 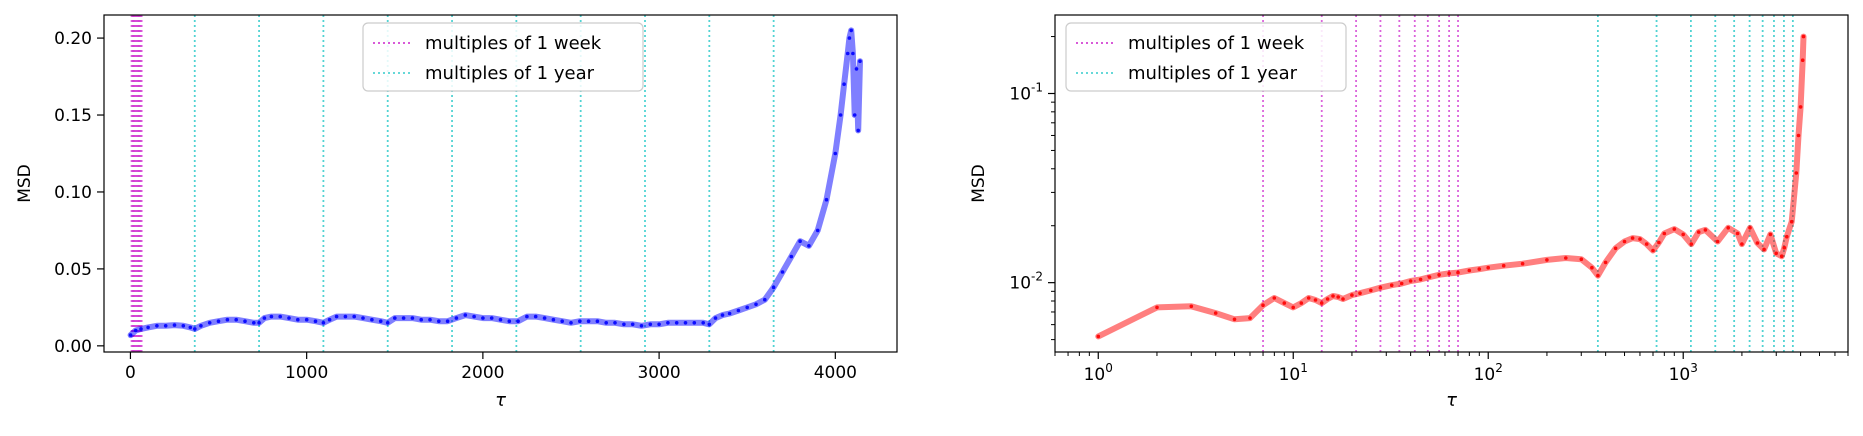 What do you see at coordinates (1206, 57) in the screenshot?
I see `legend-box` at bounding box center [1206, 57].